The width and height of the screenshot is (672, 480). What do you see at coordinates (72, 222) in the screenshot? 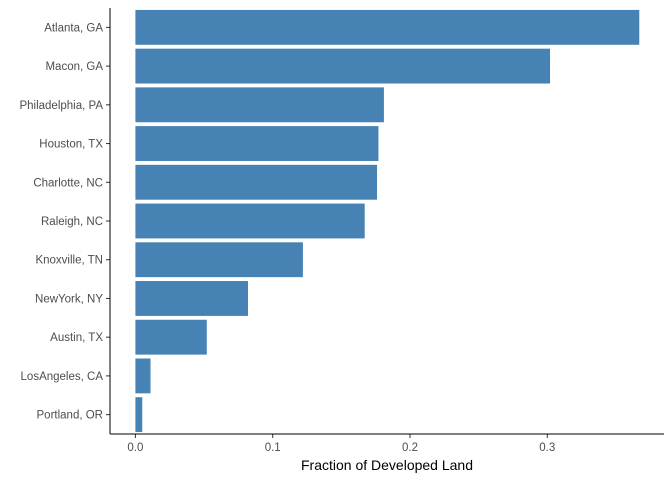
I see `y-tick-label: Raleigh, NC` at bounding box center [72, 222].